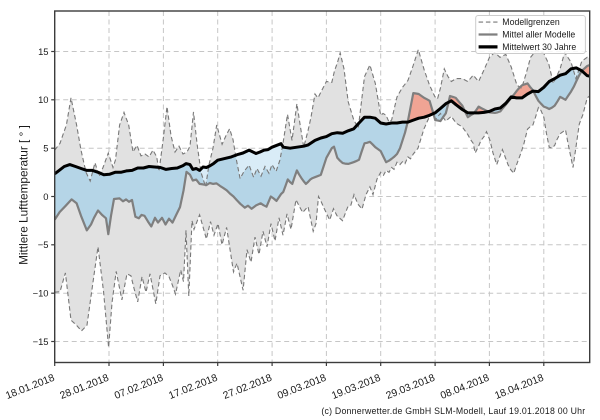 The height and width of the screenshot is (420, 600). What do you see at coordinates (41, 341) in the screenshot?
I see `svg-text: −15` at bounding box center [41, 341].